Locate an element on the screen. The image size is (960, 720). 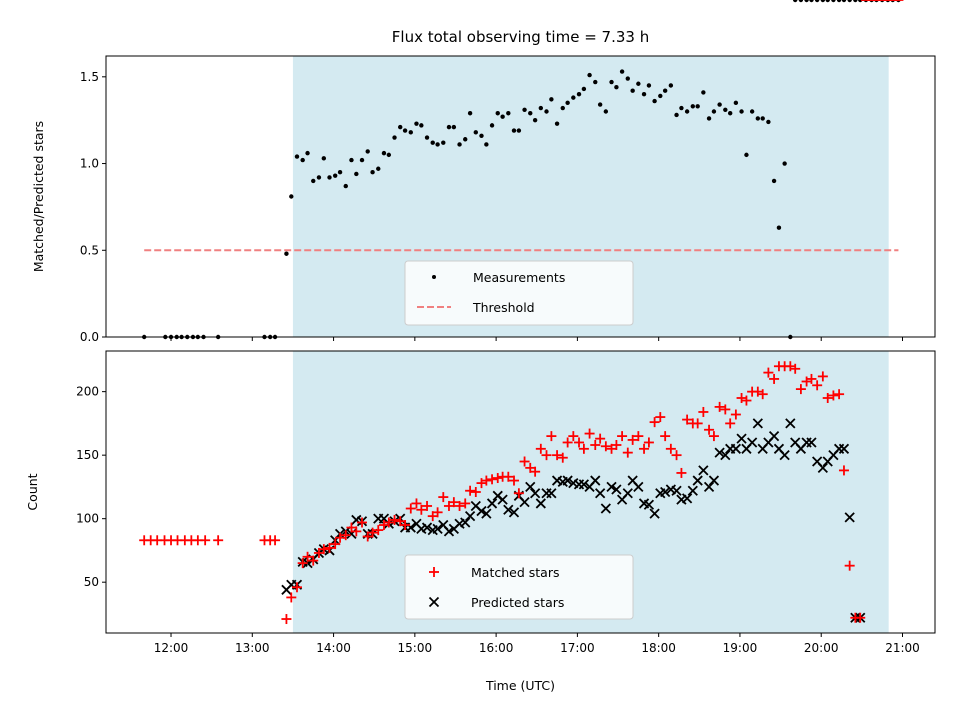
top-chart-title: Flux total observing time = 7.33 h is located at coordinates (520, 37).